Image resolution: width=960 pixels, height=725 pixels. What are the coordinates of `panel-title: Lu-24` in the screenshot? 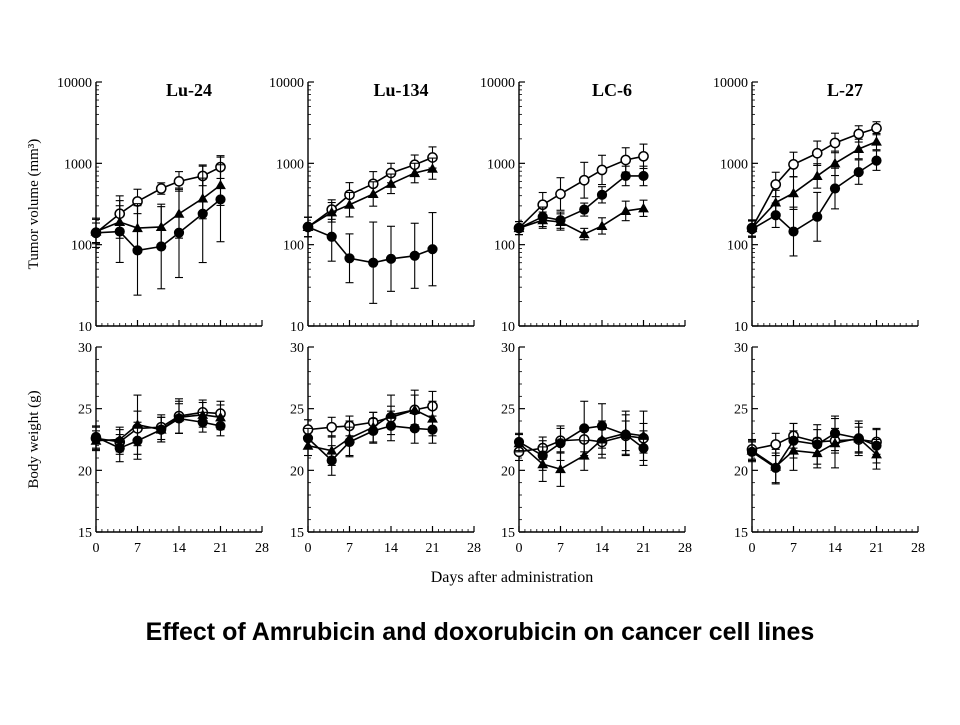 It's located at (189, 90).